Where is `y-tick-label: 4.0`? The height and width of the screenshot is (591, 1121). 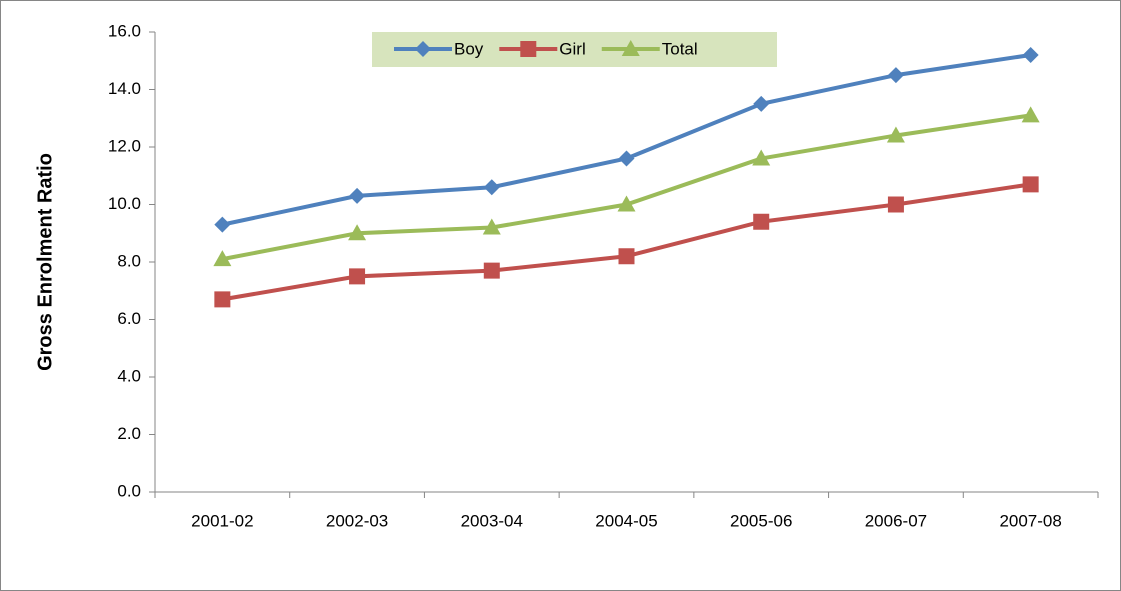 y-tick-label: 4.0 is located at coordinates (129, 375).